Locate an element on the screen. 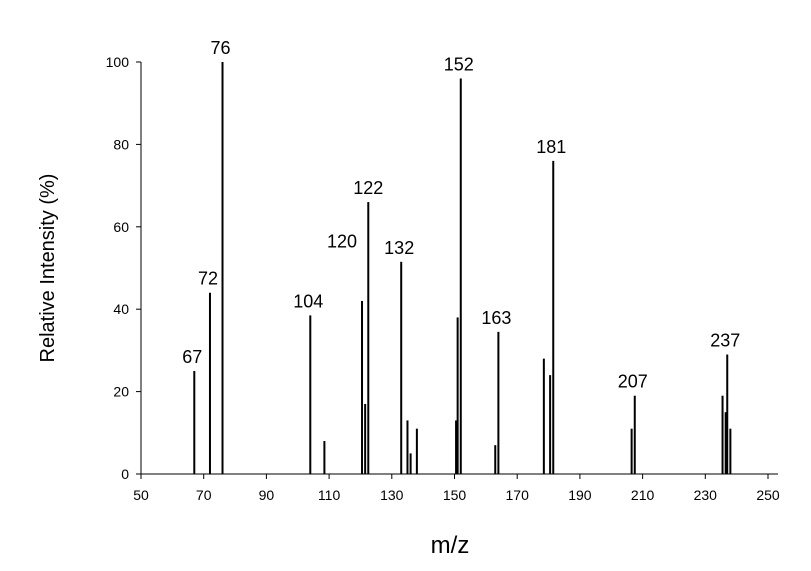 This screenshot has height=571, width=811. x-tick-label: 110 is located at coordinates (329, 495).